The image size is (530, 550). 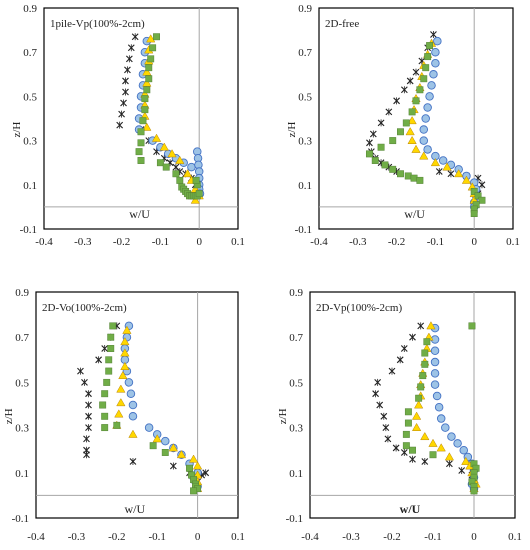 I want to click on y-tick-label: 0.1, so click(x=22, y=474).